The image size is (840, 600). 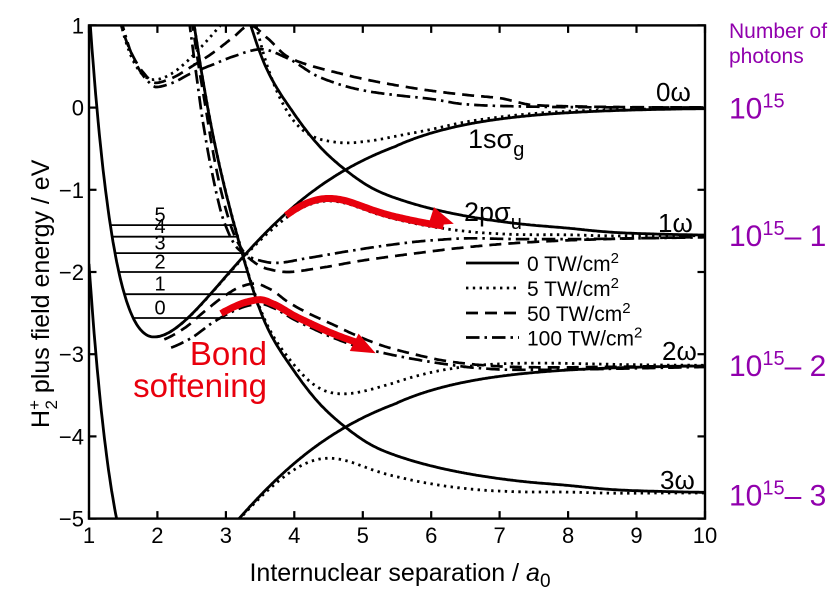 I want to click on svg-text: 3ω, so click(x=677, y=480).